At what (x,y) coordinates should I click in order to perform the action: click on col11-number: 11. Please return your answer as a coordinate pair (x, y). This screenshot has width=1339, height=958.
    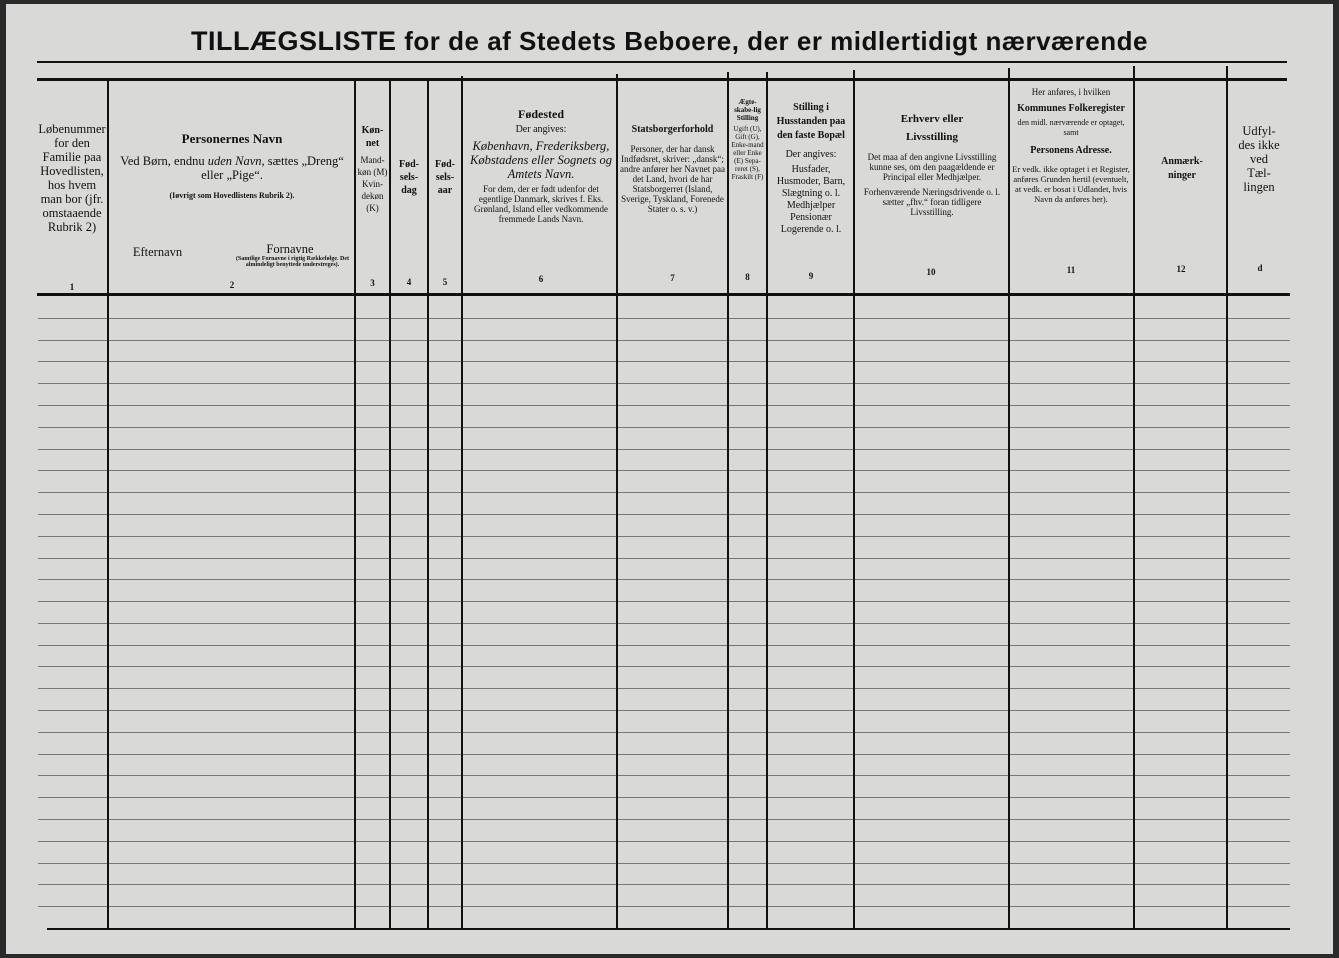
    Looking at the image, I should click on (1071, 270).